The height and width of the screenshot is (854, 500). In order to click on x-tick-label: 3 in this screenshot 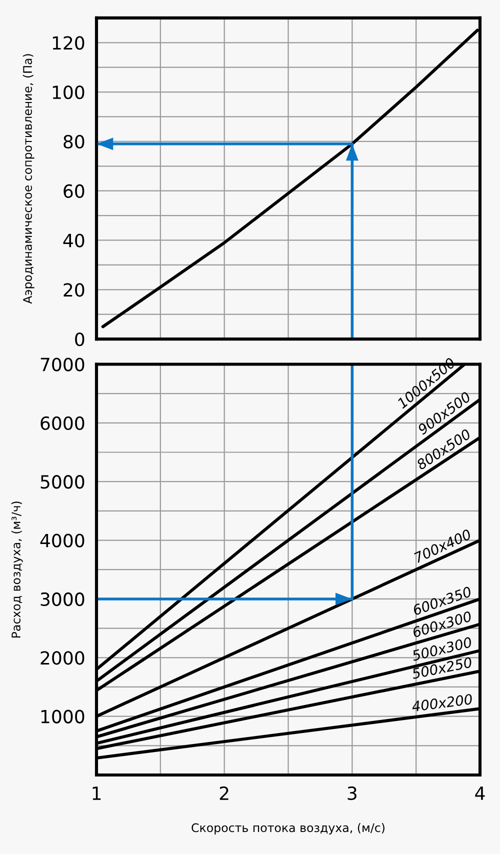, I will do `click(352, 793)`.